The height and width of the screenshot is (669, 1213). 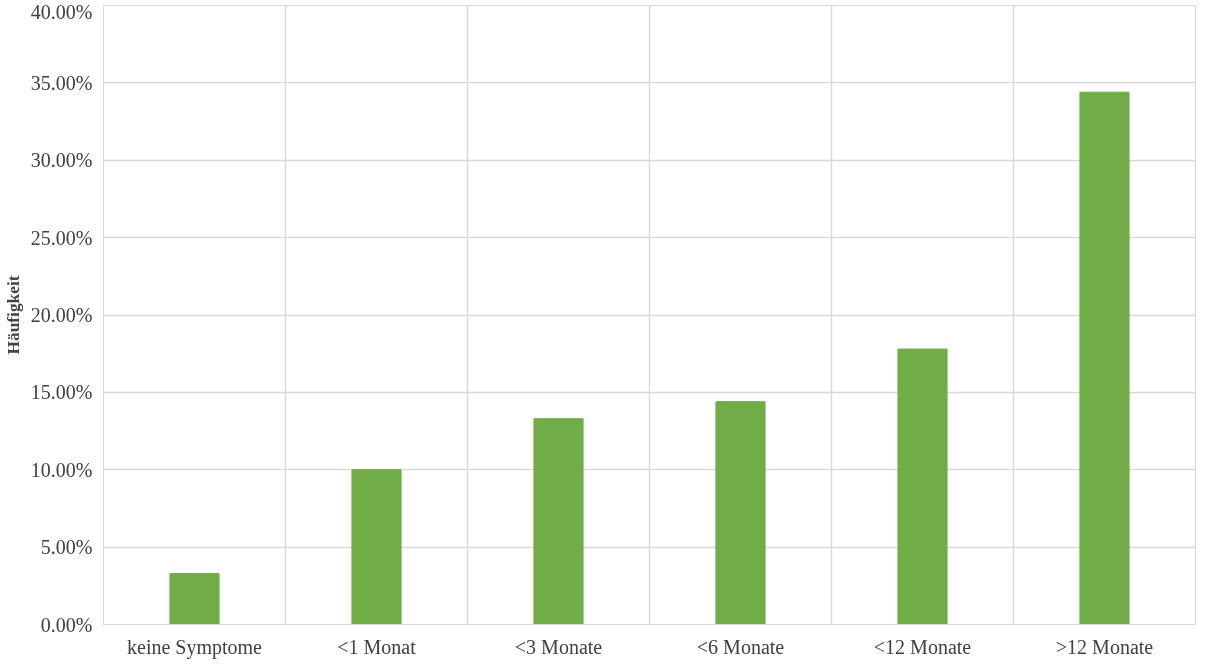 What do you see at coordinates (66, 547) in the screenshot?
I see `y-tick-label: 5.00%` at bounding box center [66, 547].